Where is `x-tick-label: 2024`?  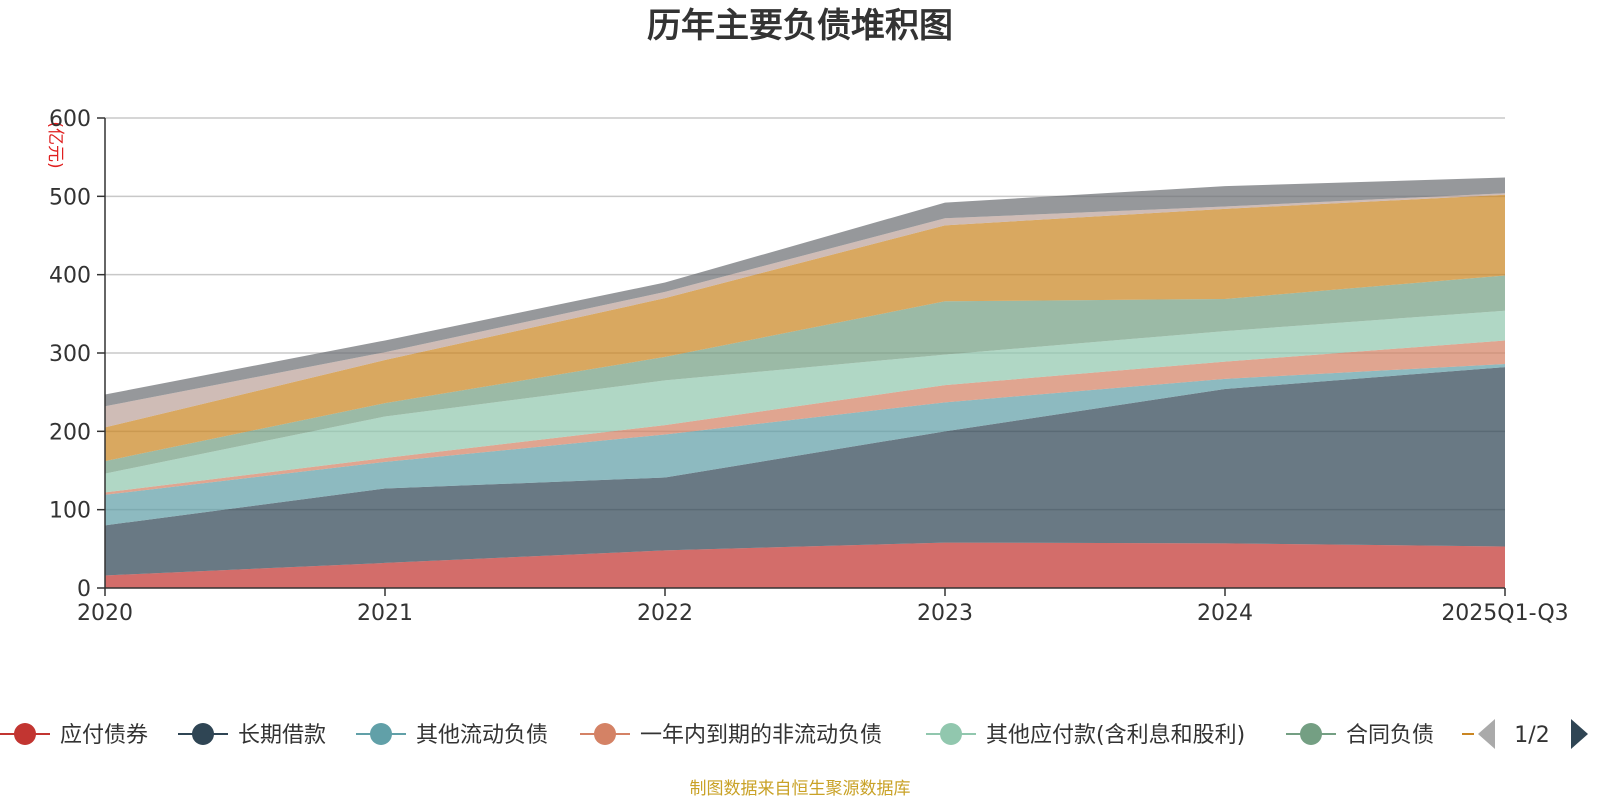
x-tick-label: 2024 is located at coordinates (1225, 613).